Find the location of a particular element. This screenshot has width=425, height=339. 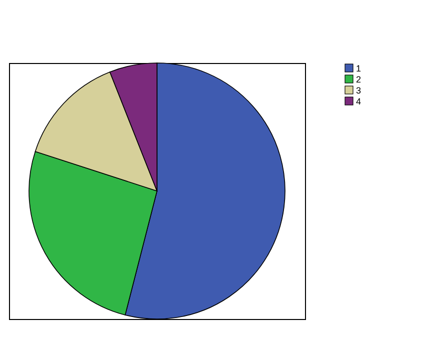

legend-label: 2 is located at coordinates (359, 79).